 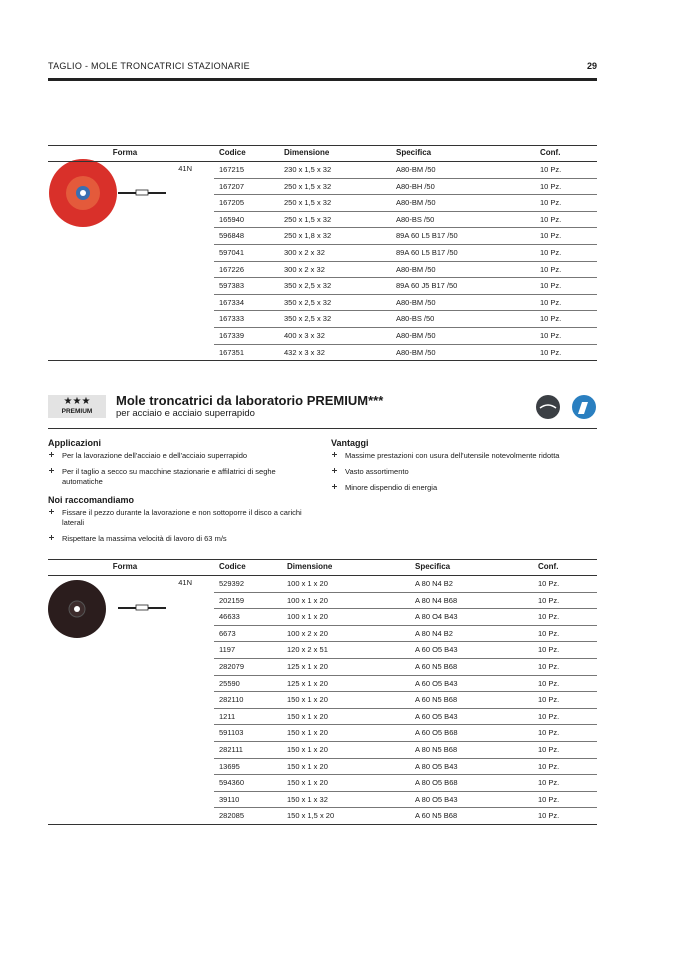 I want to click on cell: 89A 60 L5 B17 /50, so click(x=427, y=252).